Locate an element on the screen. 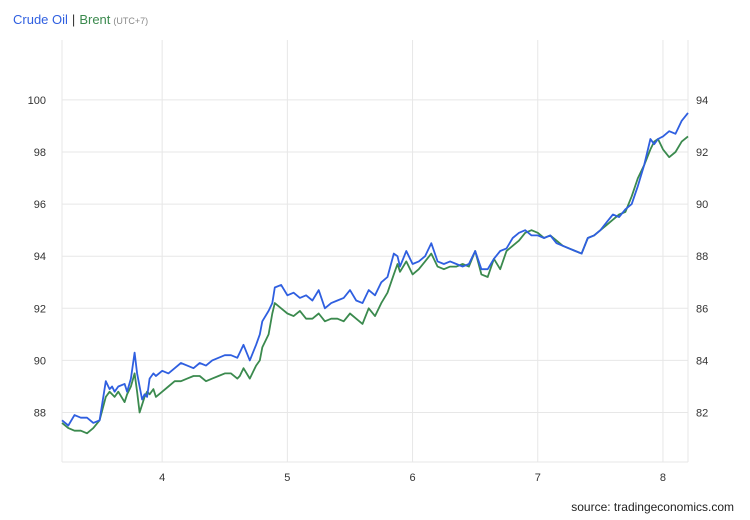 This screenshot has height=520, width=750. y-right-tick-label: 86 is located at coordinates (702, 309).